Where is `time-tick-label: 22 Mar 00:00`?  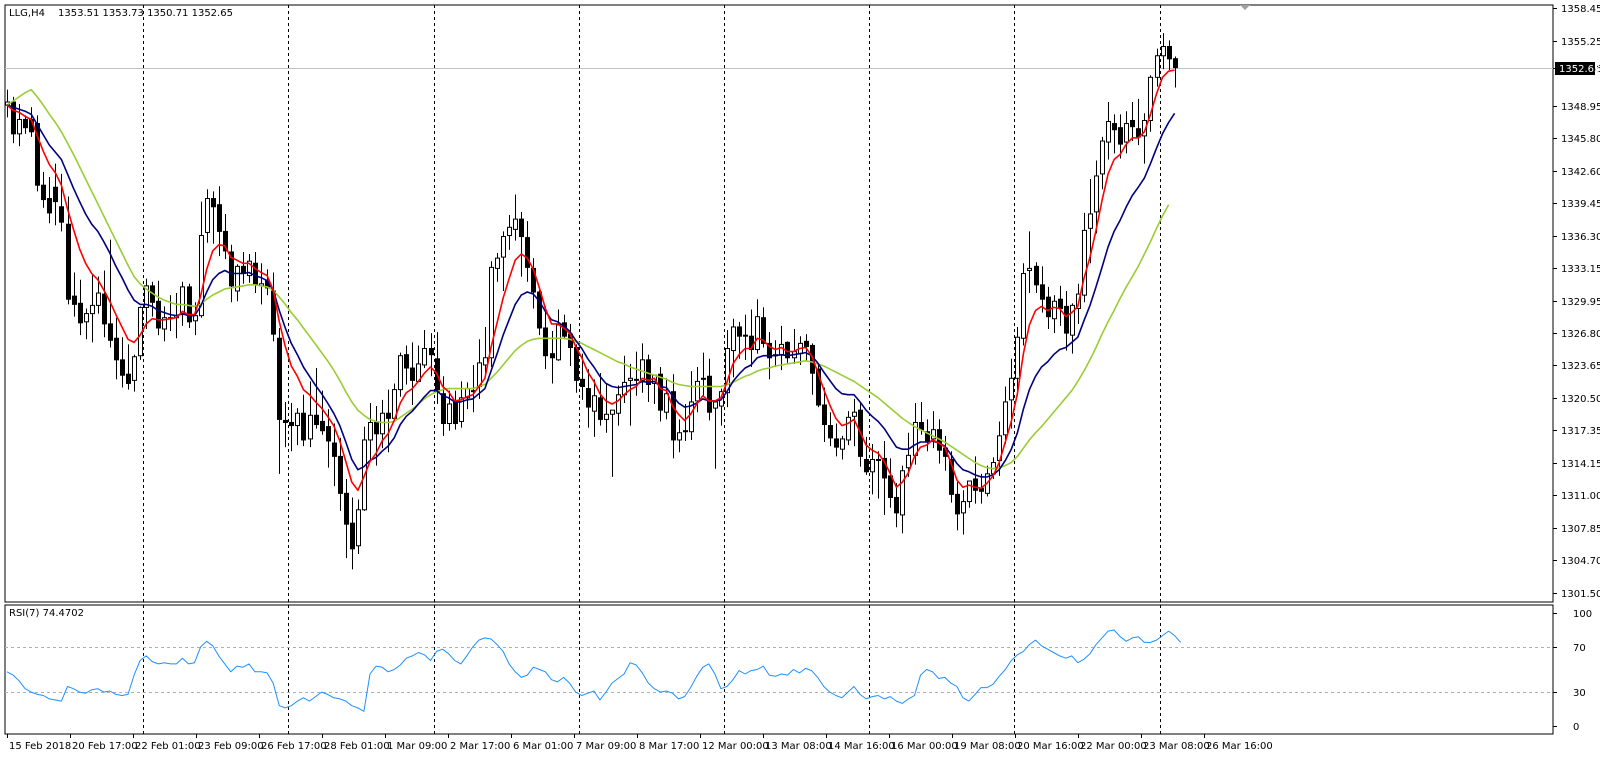
time-tick-label: 22 Mar 00:00 is located at coordinates (1113, 746).